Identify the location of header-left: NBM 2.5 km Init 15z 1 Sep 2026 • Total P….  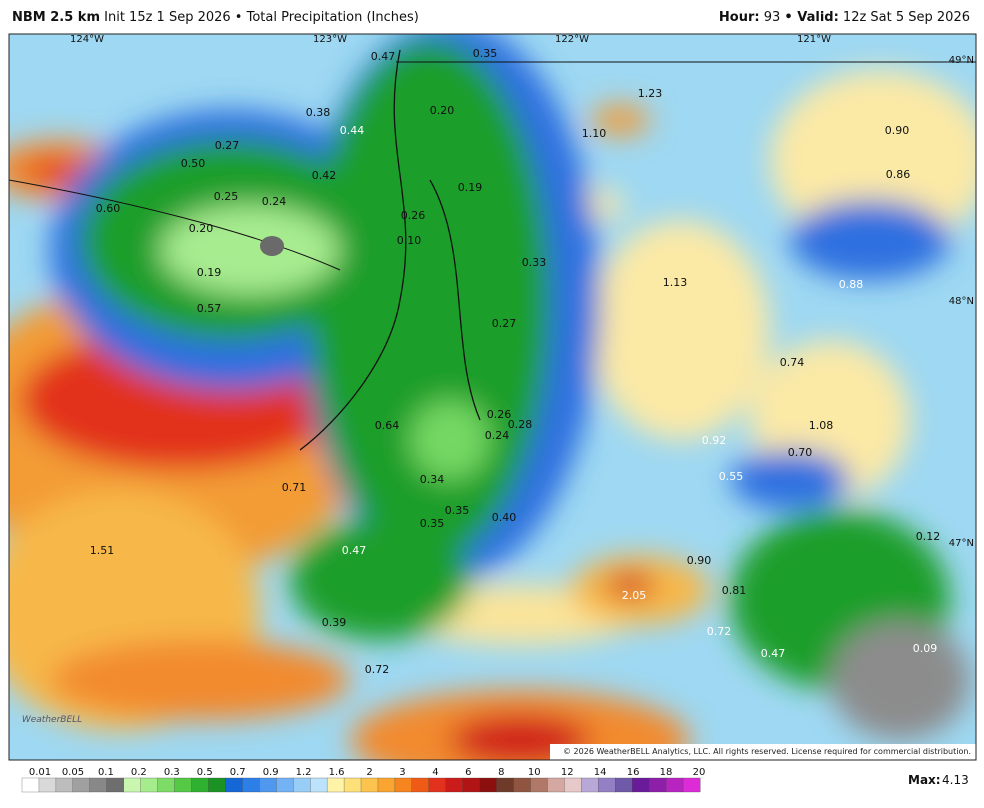
(215, 17).